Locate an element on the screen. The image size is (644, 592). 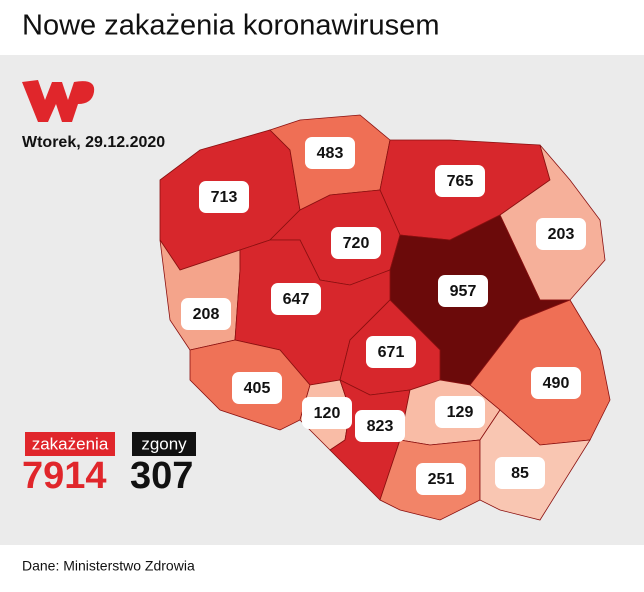
region-value: 203 is located at coordinates (561, 234).